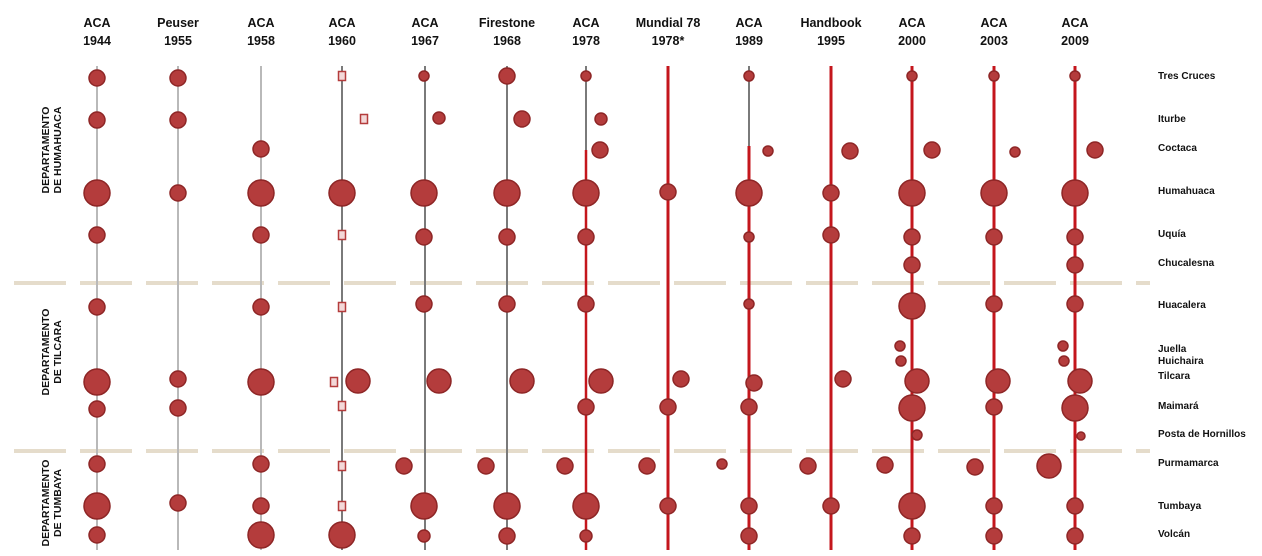 The image size is (1262, 556). Describe the element at coordinates (668, 41) in the screenshot. I see `header-year: 1978*` at that location.